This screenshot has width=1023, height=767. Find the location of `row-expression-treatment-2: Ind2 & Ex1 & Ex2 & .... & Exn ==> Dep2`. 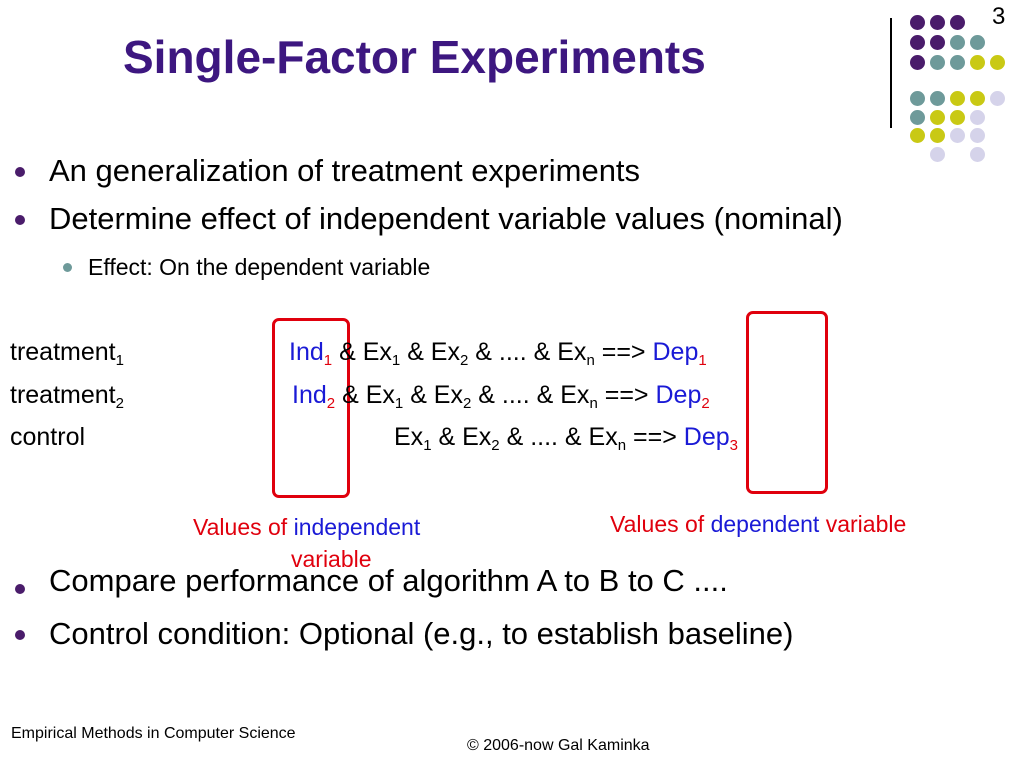

row-expression-treatment-2: Ind2 & Ex1 & Ex2 & .... & Exn ==> Dep2 is located at coordinates (501, 396).